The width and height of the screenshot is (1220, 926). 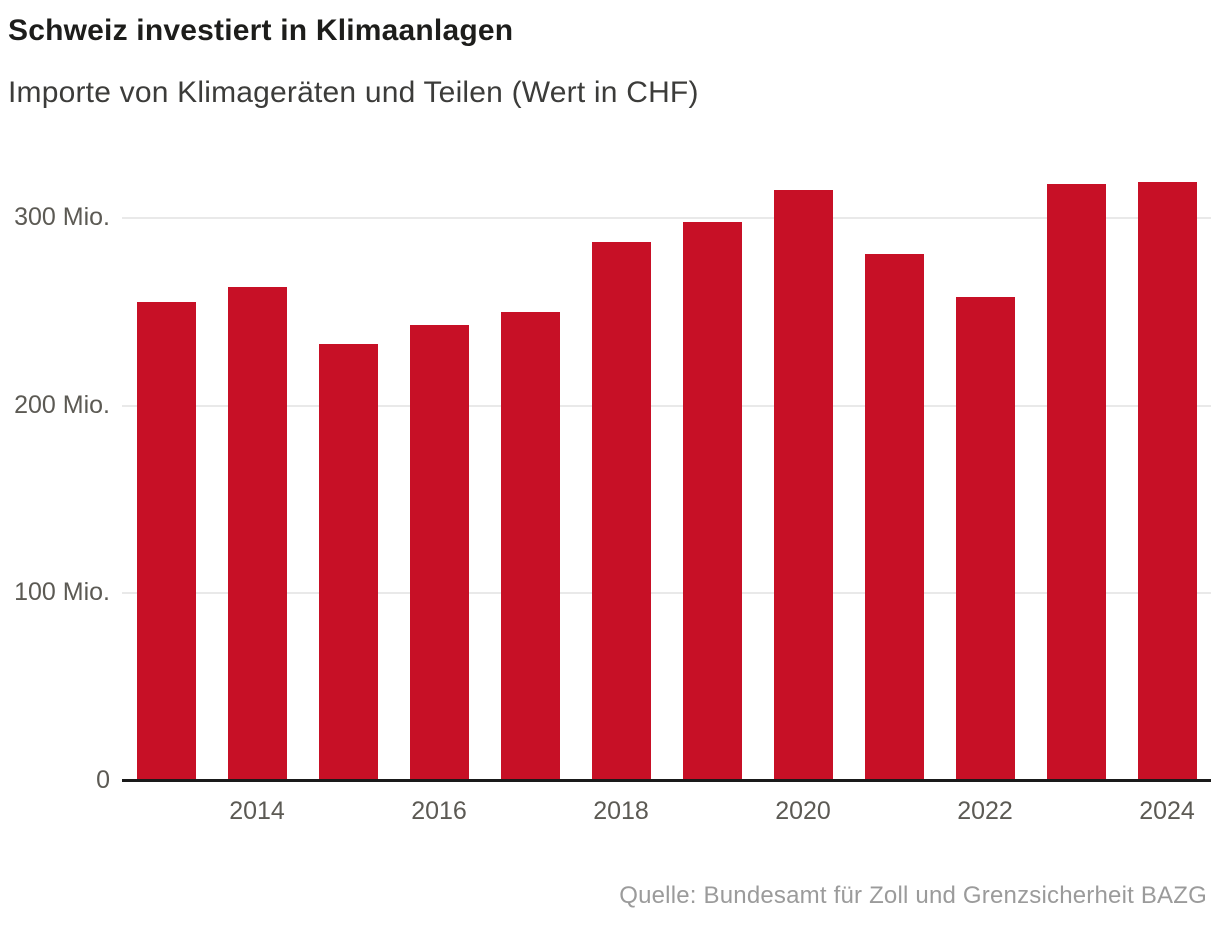 What do you see at coordinates (621, 811) in the screenshot?
I see `x-tick-label-2018: 2018` at bounding box center [621, 811].